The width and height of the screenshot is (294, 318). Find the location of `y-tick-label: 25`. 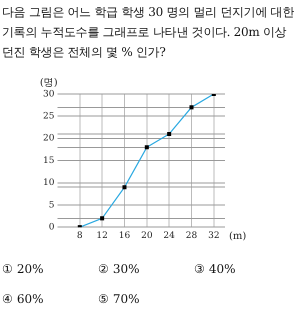

y-tick-label: 25 is located at coordinates (49, 117).